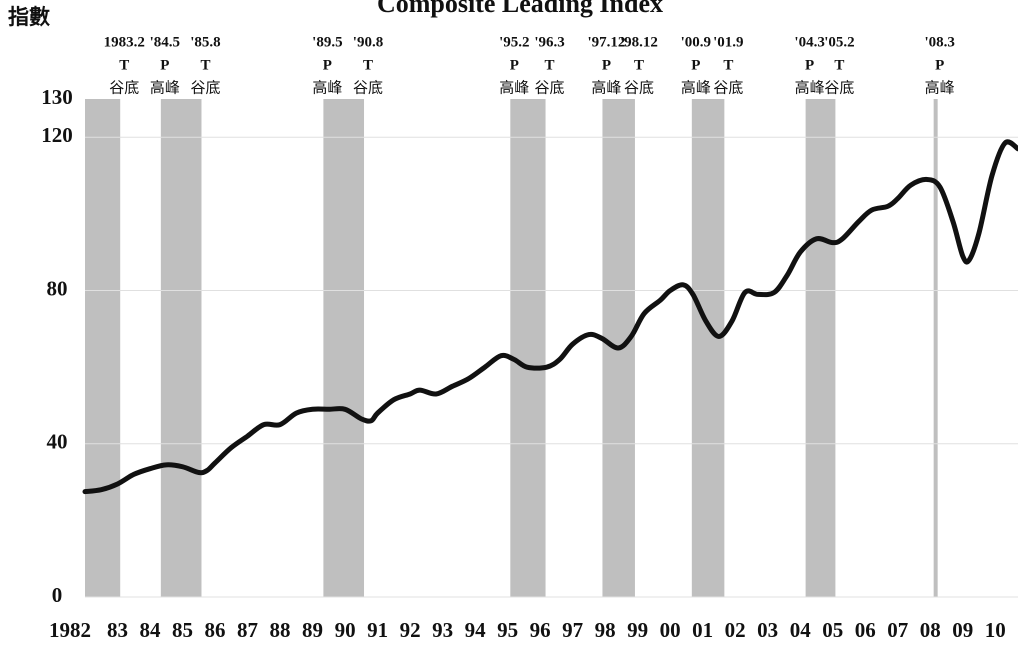  Describe the element at coordinates (377, 630) in the screenshot. I see `x-tick-label: 91` at that location.